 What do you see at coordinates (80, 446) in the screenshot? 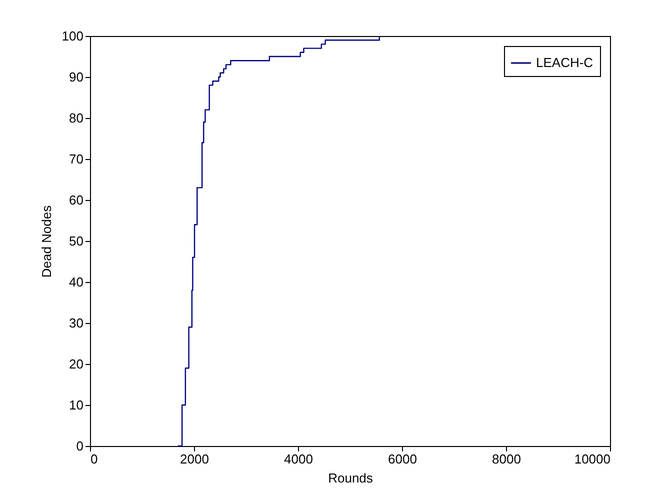
I see `y-tick-label: 0` at bounding box center [80, 446].